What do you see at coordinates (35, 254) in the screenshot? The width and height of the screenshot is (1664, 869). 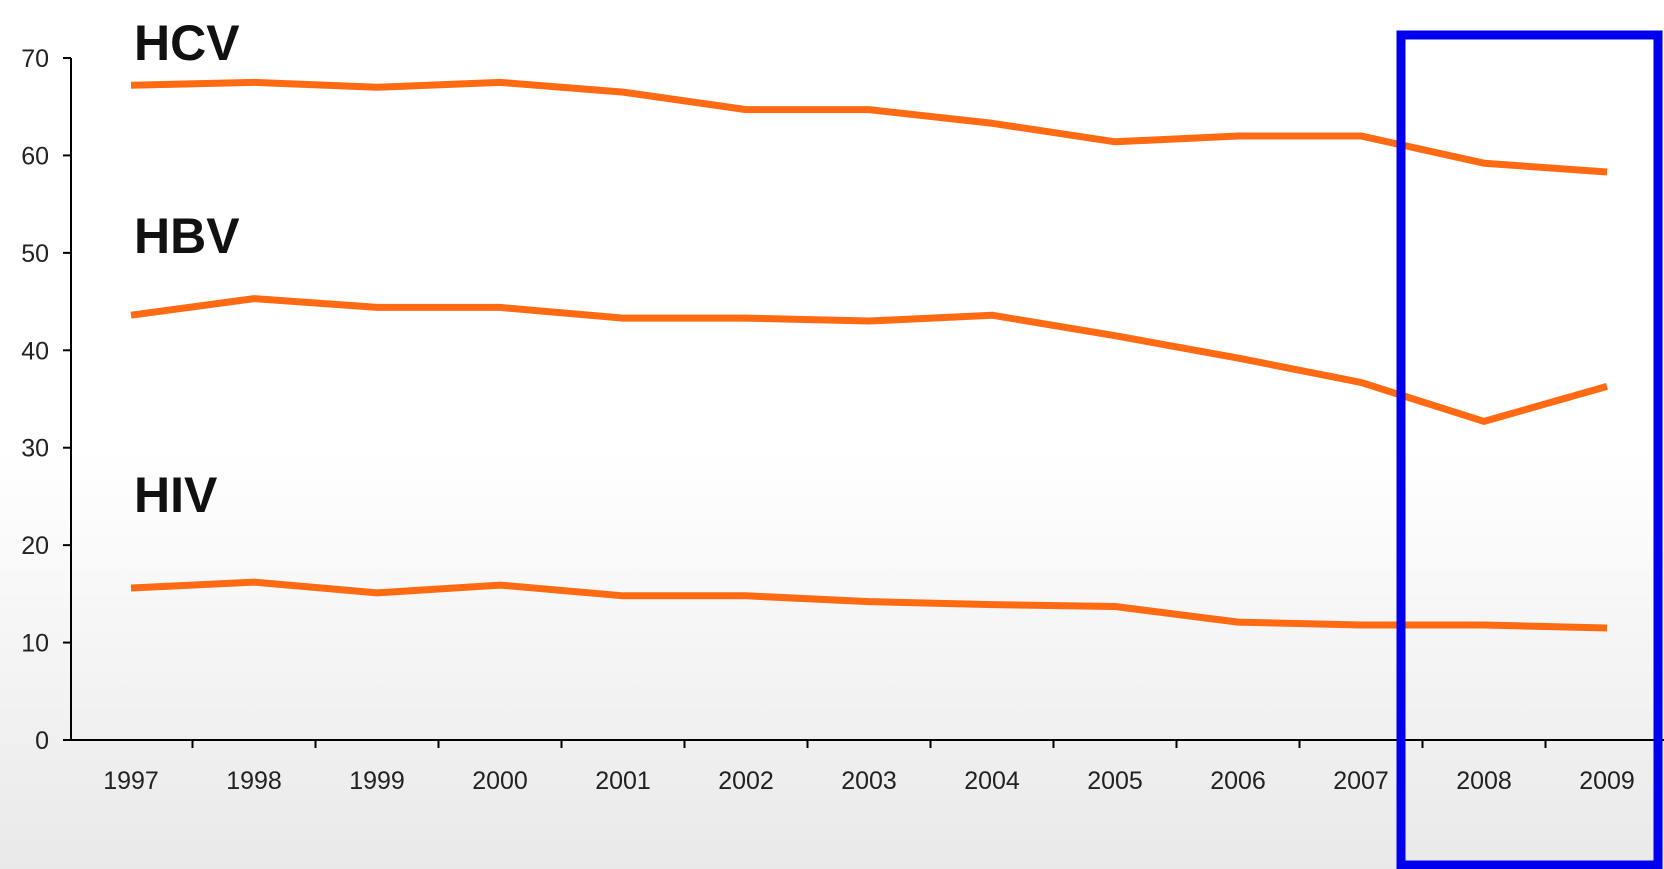 I see `y-tick-label: 50` at bounding box center [35, 254].